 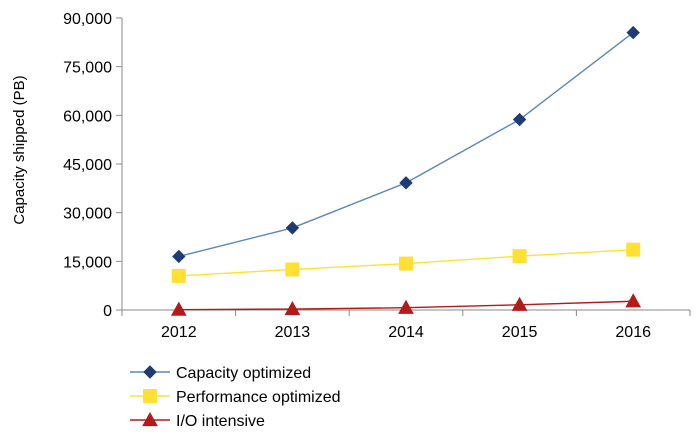 I want to click on y-tick-label: 0, so click(x=107, y=311).